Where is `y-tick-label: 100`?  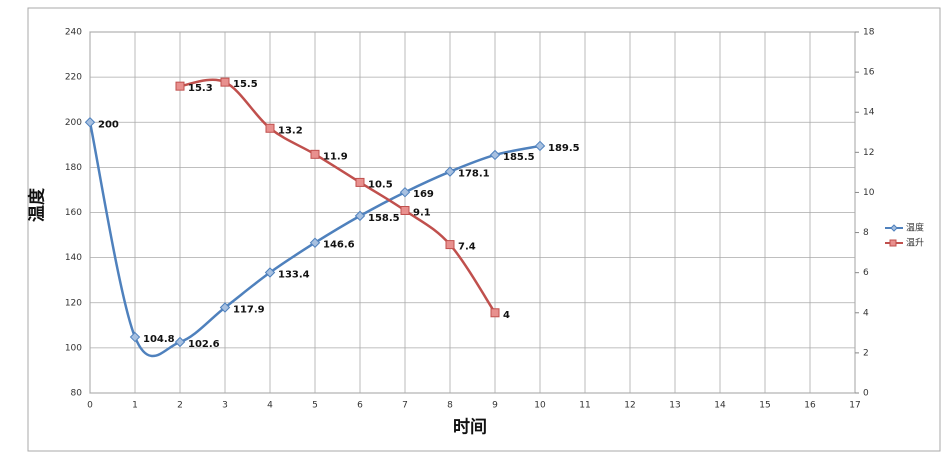
y-tick-label: 100 is located at coordinates (73, 348).